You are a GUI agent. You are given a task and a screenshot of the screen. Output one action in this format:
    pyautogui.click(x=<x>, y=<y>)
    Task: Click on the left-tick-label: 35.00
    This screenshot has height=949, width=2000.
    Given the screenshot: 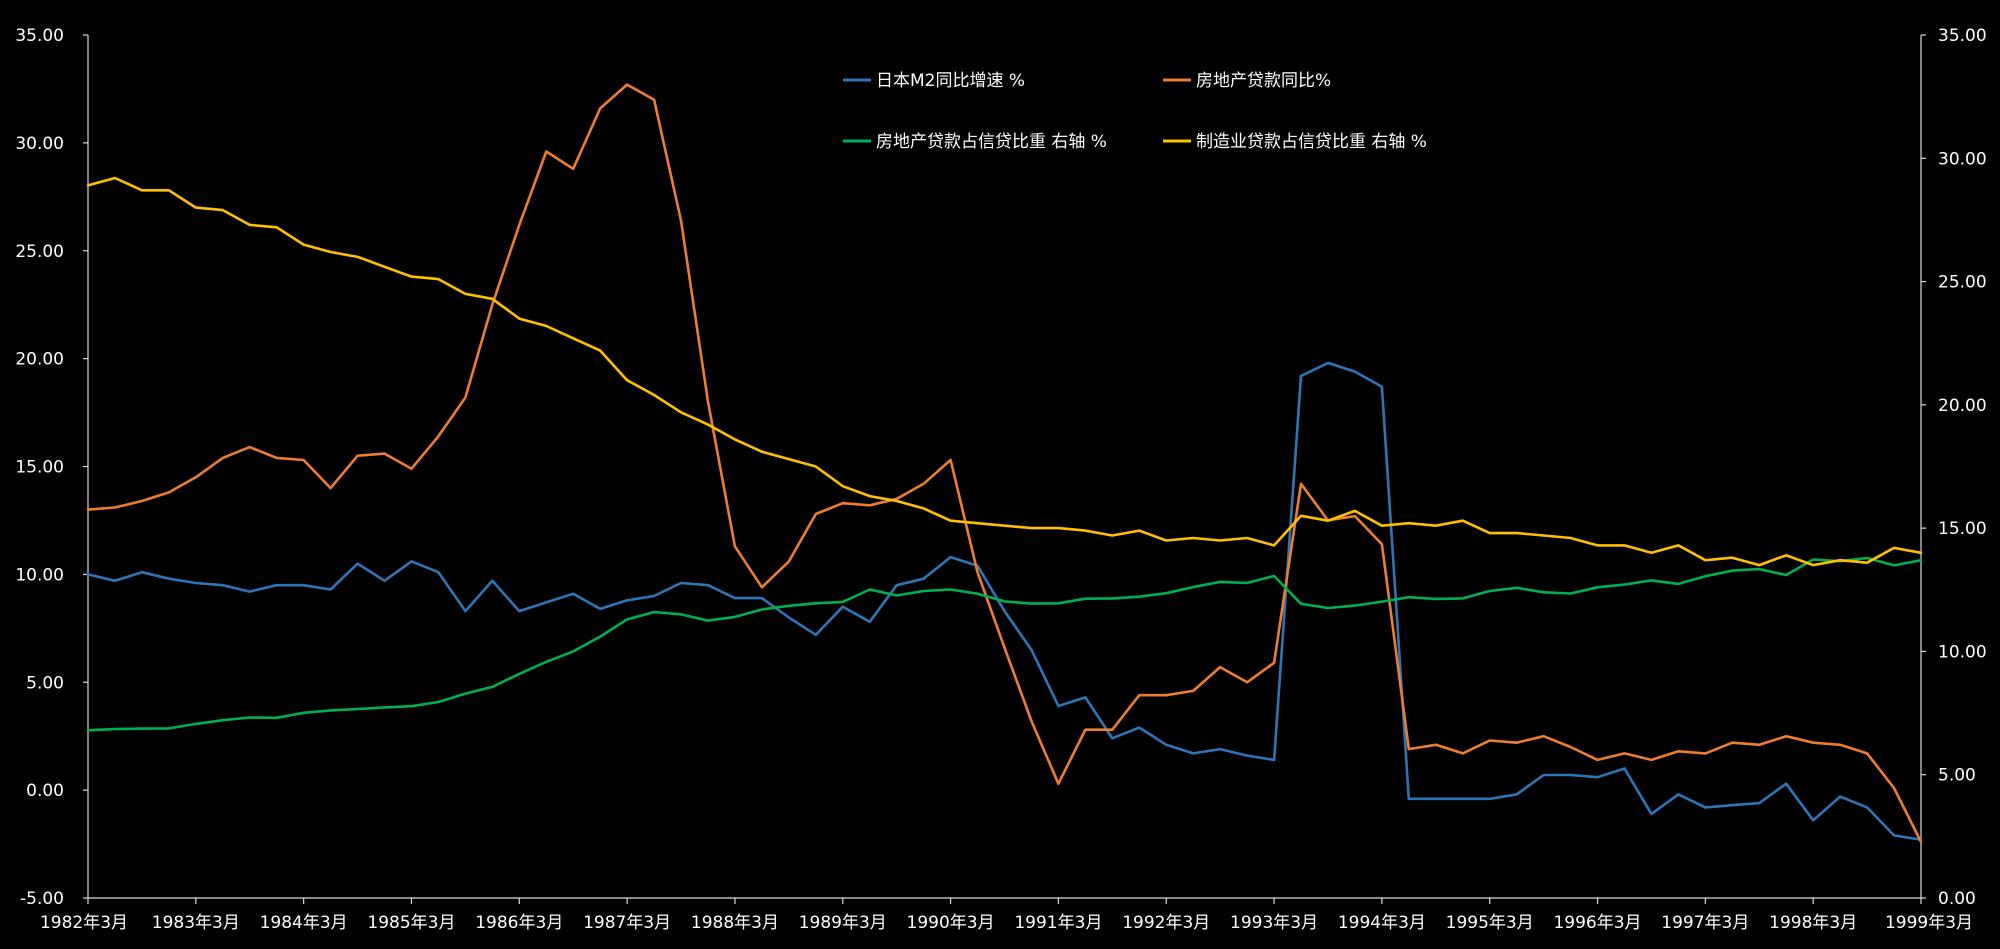 What is the action you would take?
    pyautogui.click(x=39, y=36)
    